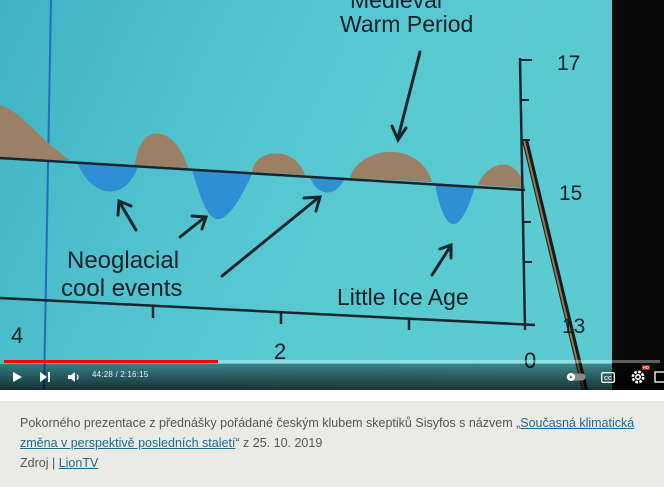 The image size is (664, 487). Describe the element at coordinates (111, 361) in the screenshot. I see `progress-bar-played` at that location.